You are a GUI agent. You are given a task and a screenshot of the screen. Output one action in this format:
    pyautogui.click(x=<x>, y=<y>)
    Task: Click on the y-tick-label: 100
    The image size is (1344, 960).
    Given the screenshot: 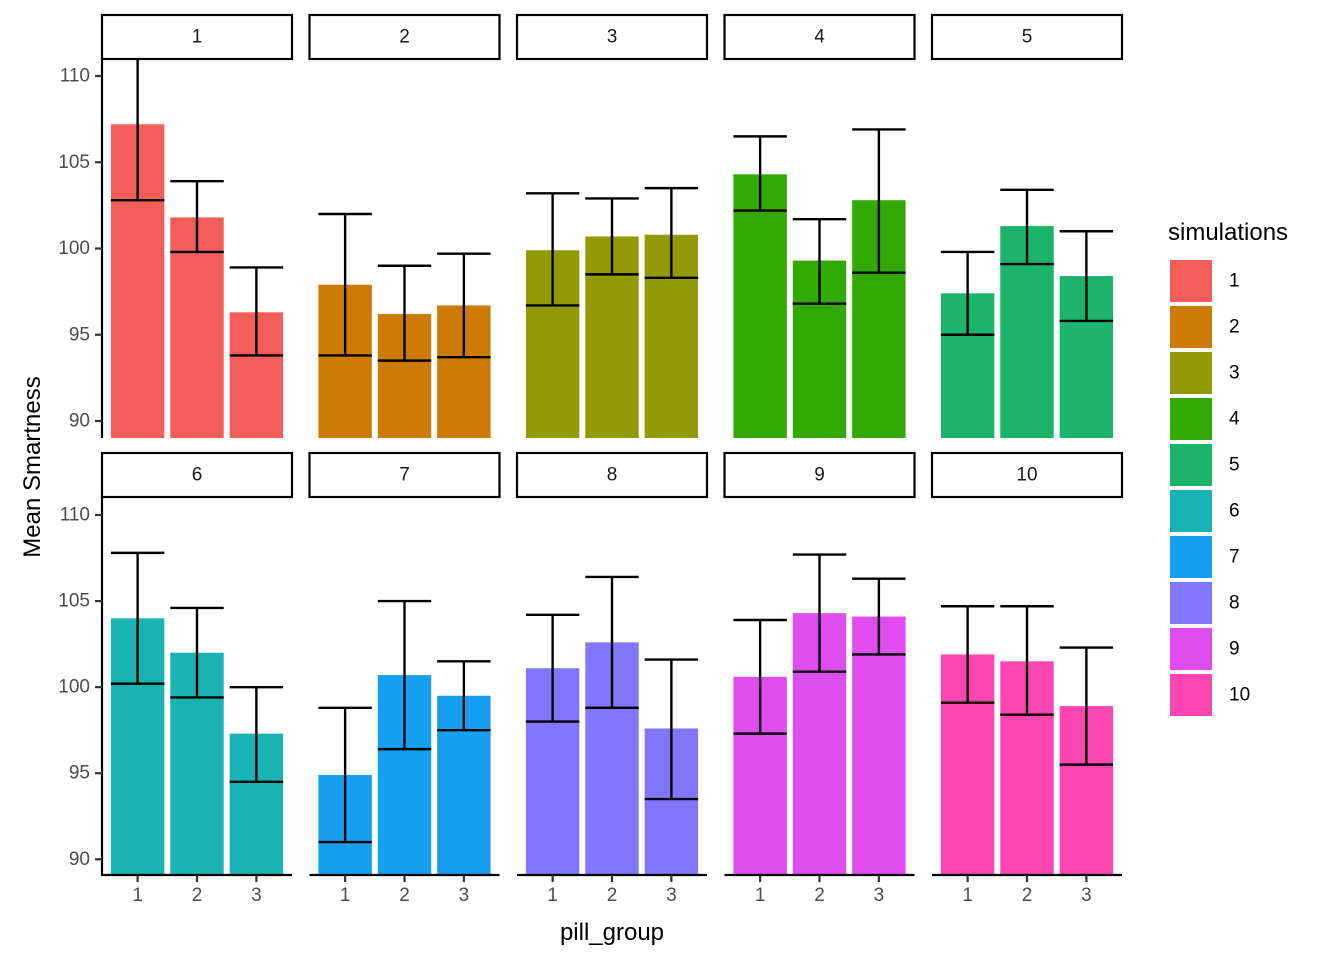 What is the action you would take?
    pyautogui.click(x=74, y=248)
    